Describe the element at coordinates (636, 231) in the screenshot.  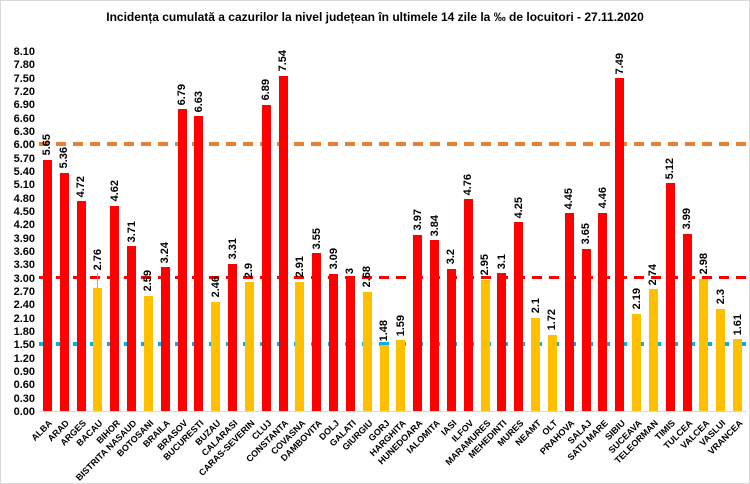
I see `bar-group-suceava: 2.19` at that location.